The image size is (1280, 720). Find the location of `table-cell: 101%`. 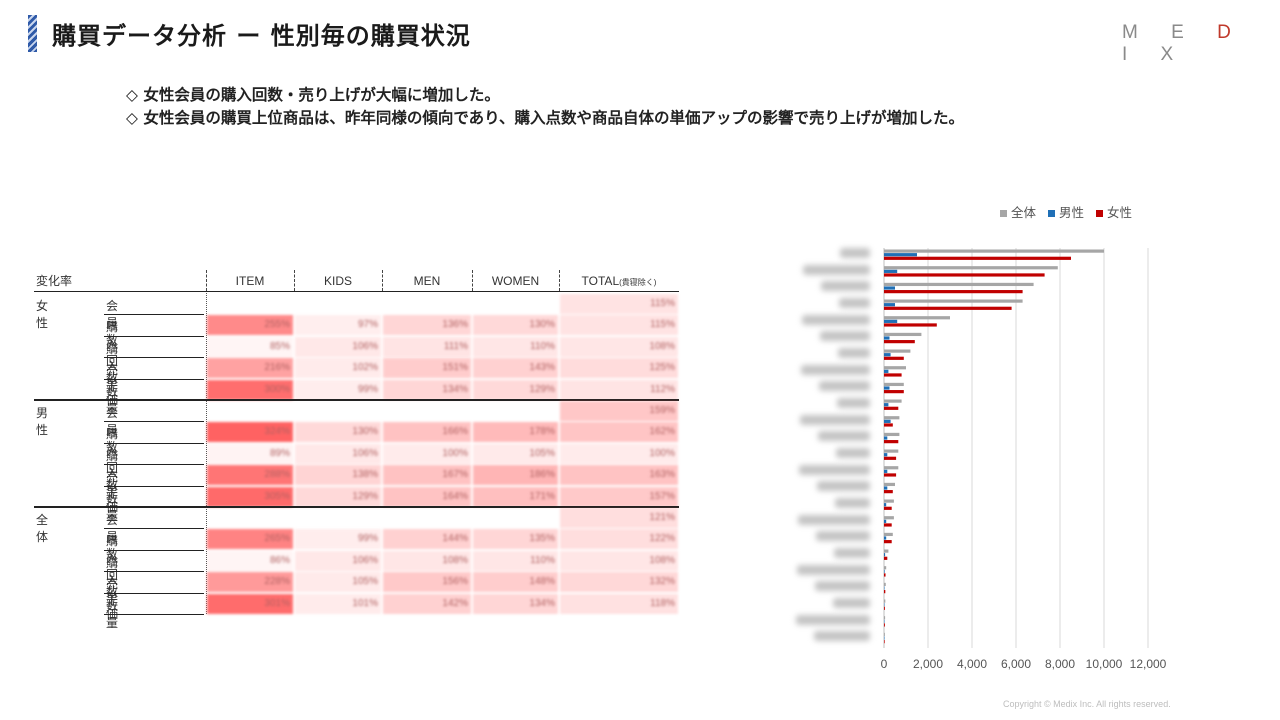

table-cell: 101% is located at coordinates (338, 603).